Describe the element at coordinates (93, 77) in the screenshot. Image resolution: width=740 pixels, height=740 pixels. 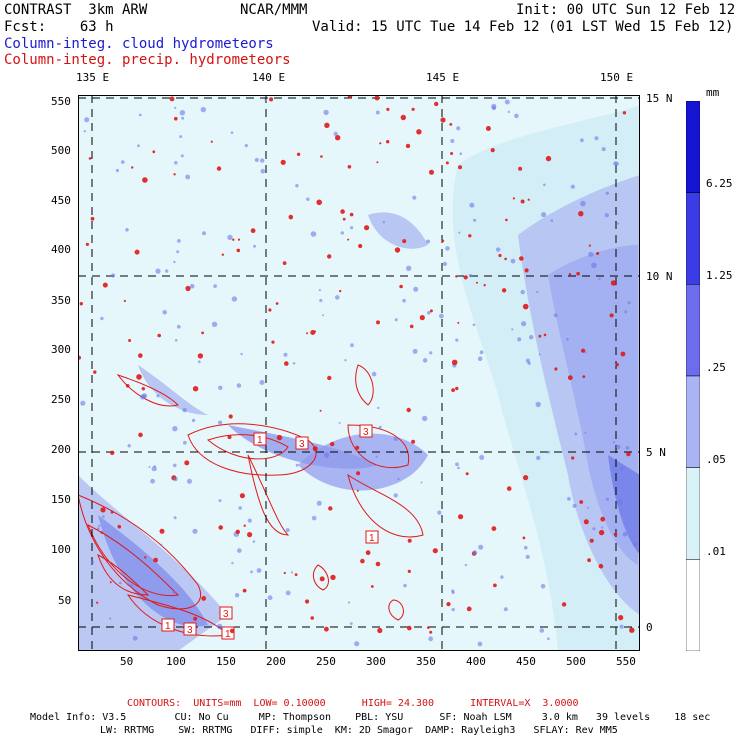
I see `lon-label: 135 E` at that location.